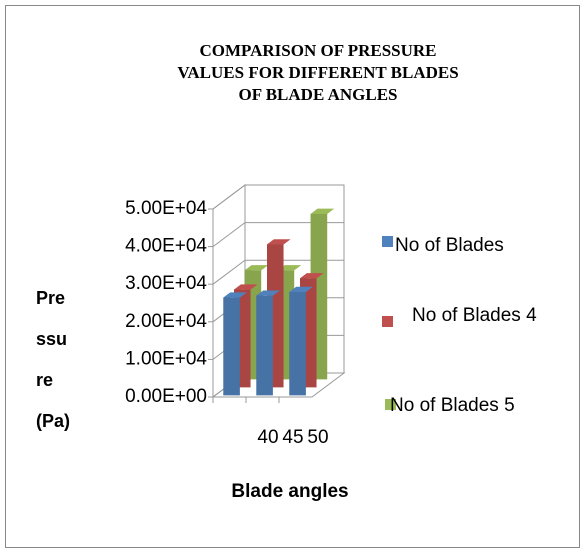 Image resolution: width=587 pixels, height=555 pixels. Describe the element at coordinates (53, 359) in the screenshot. I see `y-axis-label: Pressure(Pa)` at that location.